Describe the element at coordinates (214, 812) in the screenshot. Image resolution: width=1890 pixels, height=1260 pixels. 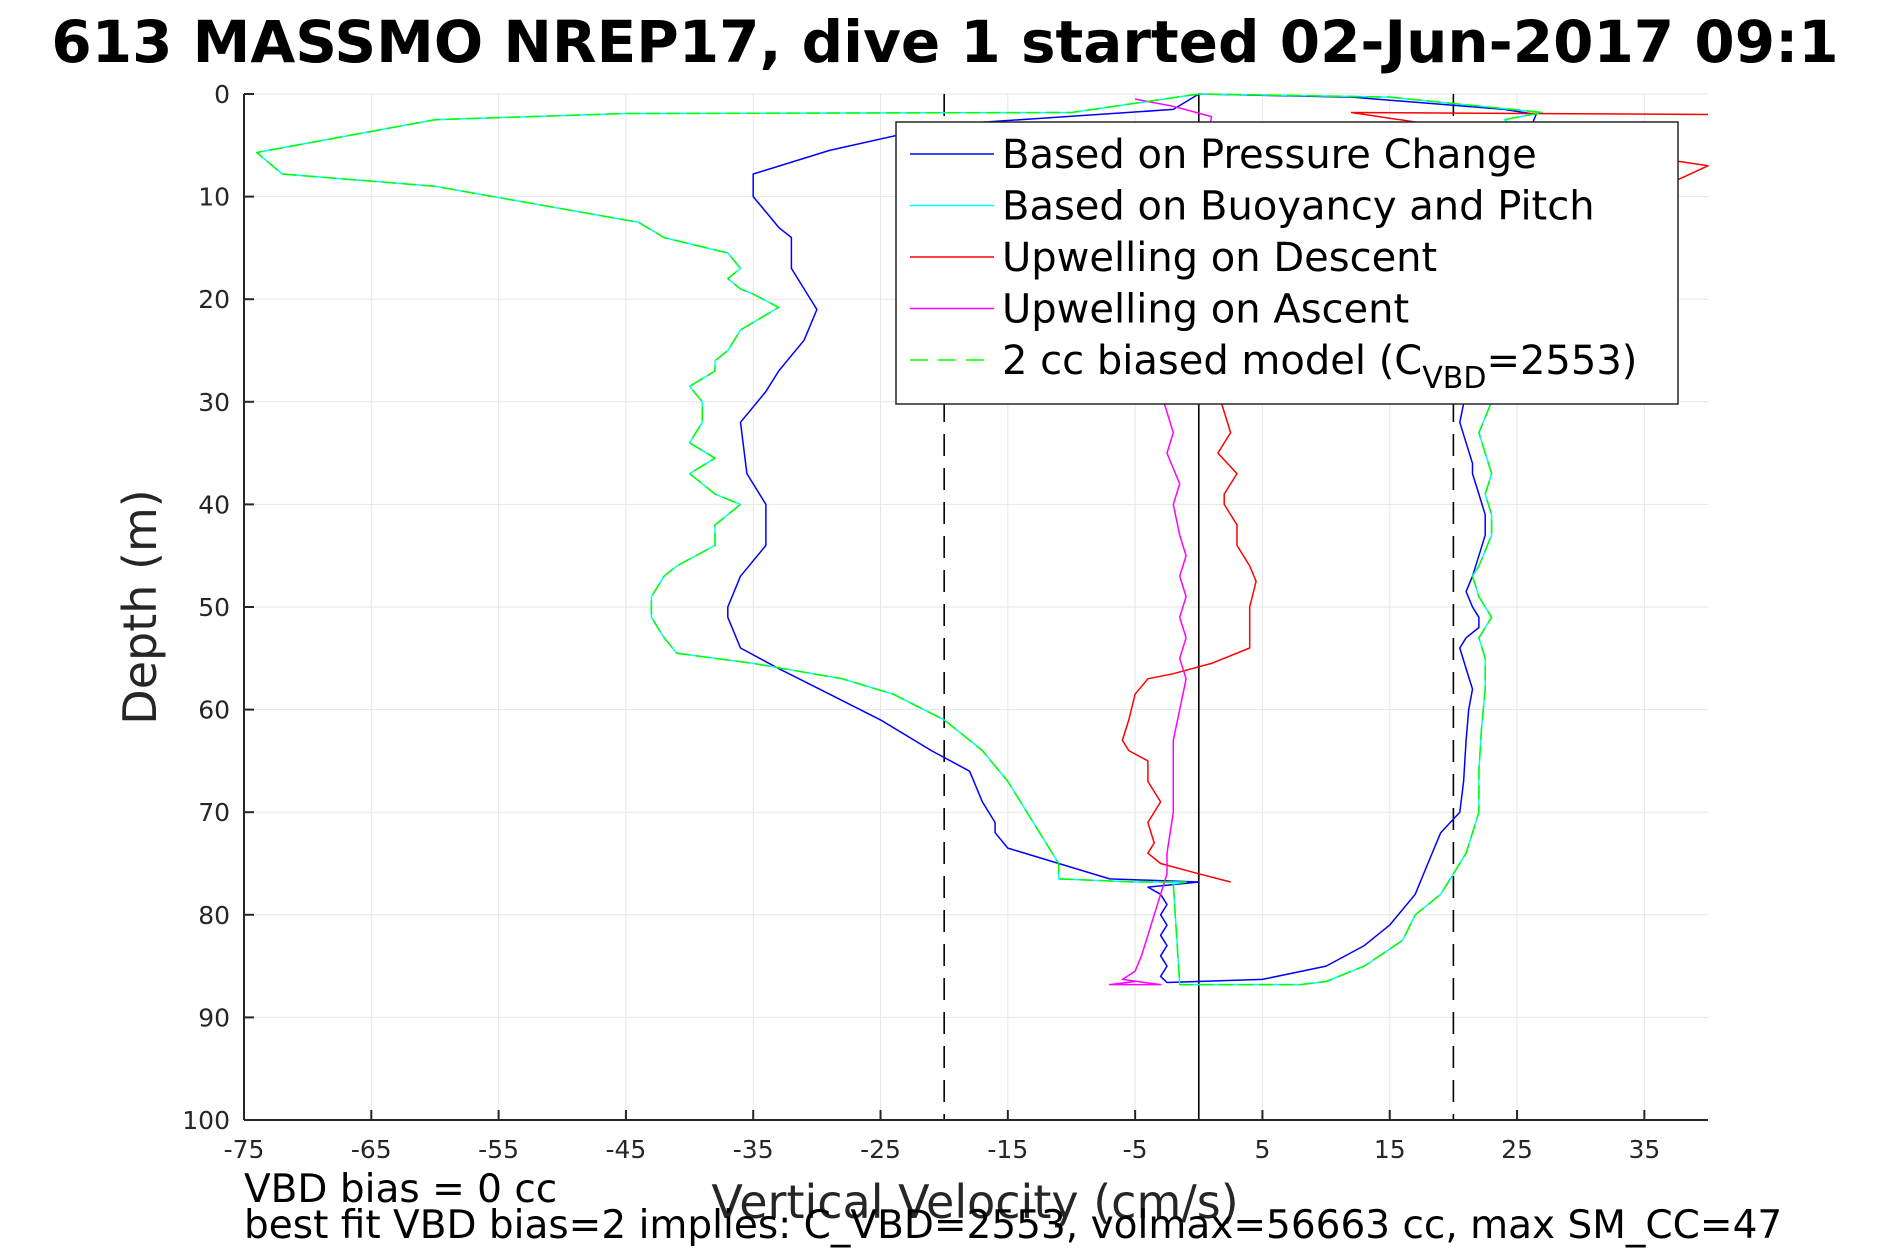
I see `y-tick-label: 70` at that location.